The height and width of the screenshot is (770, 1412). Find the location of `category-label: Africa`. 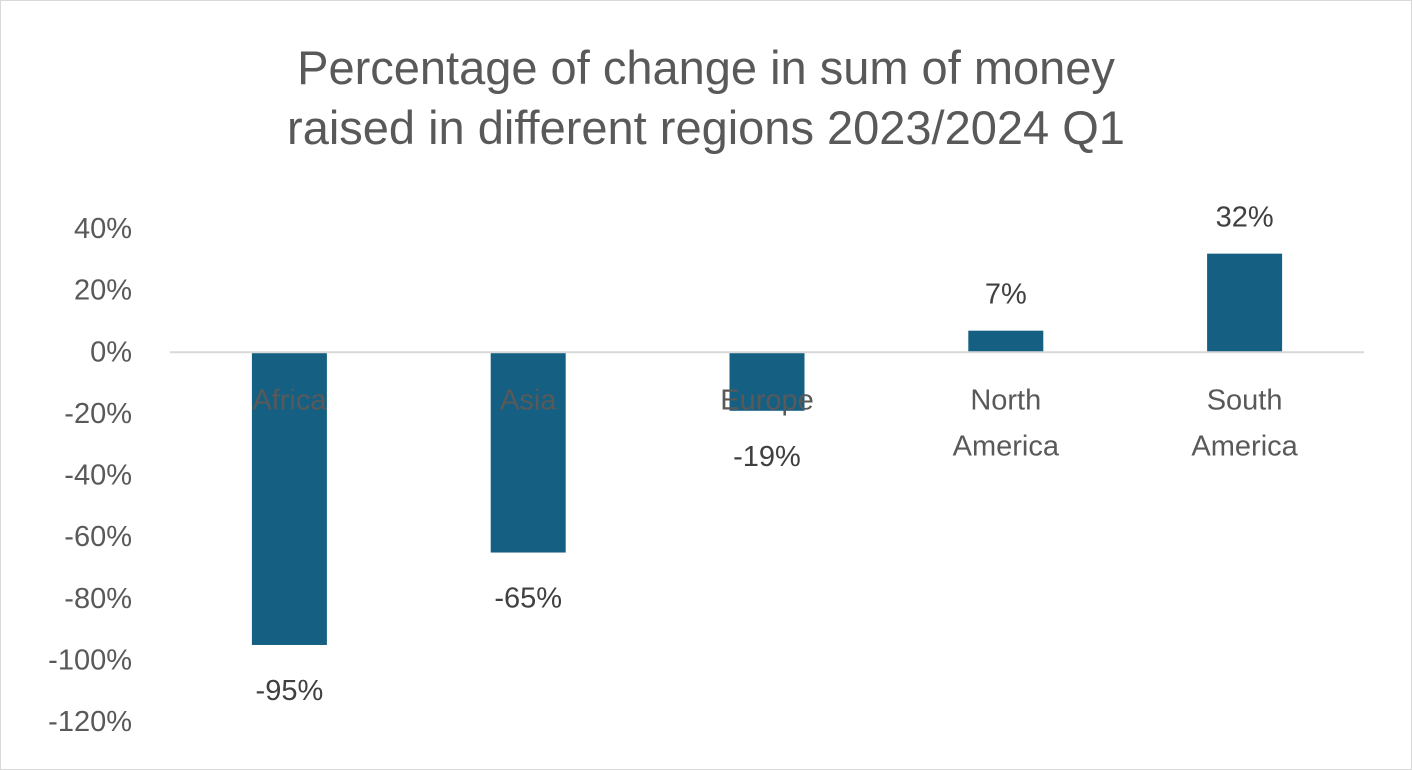

category-label: Africa is located at coordinates (289, 400).